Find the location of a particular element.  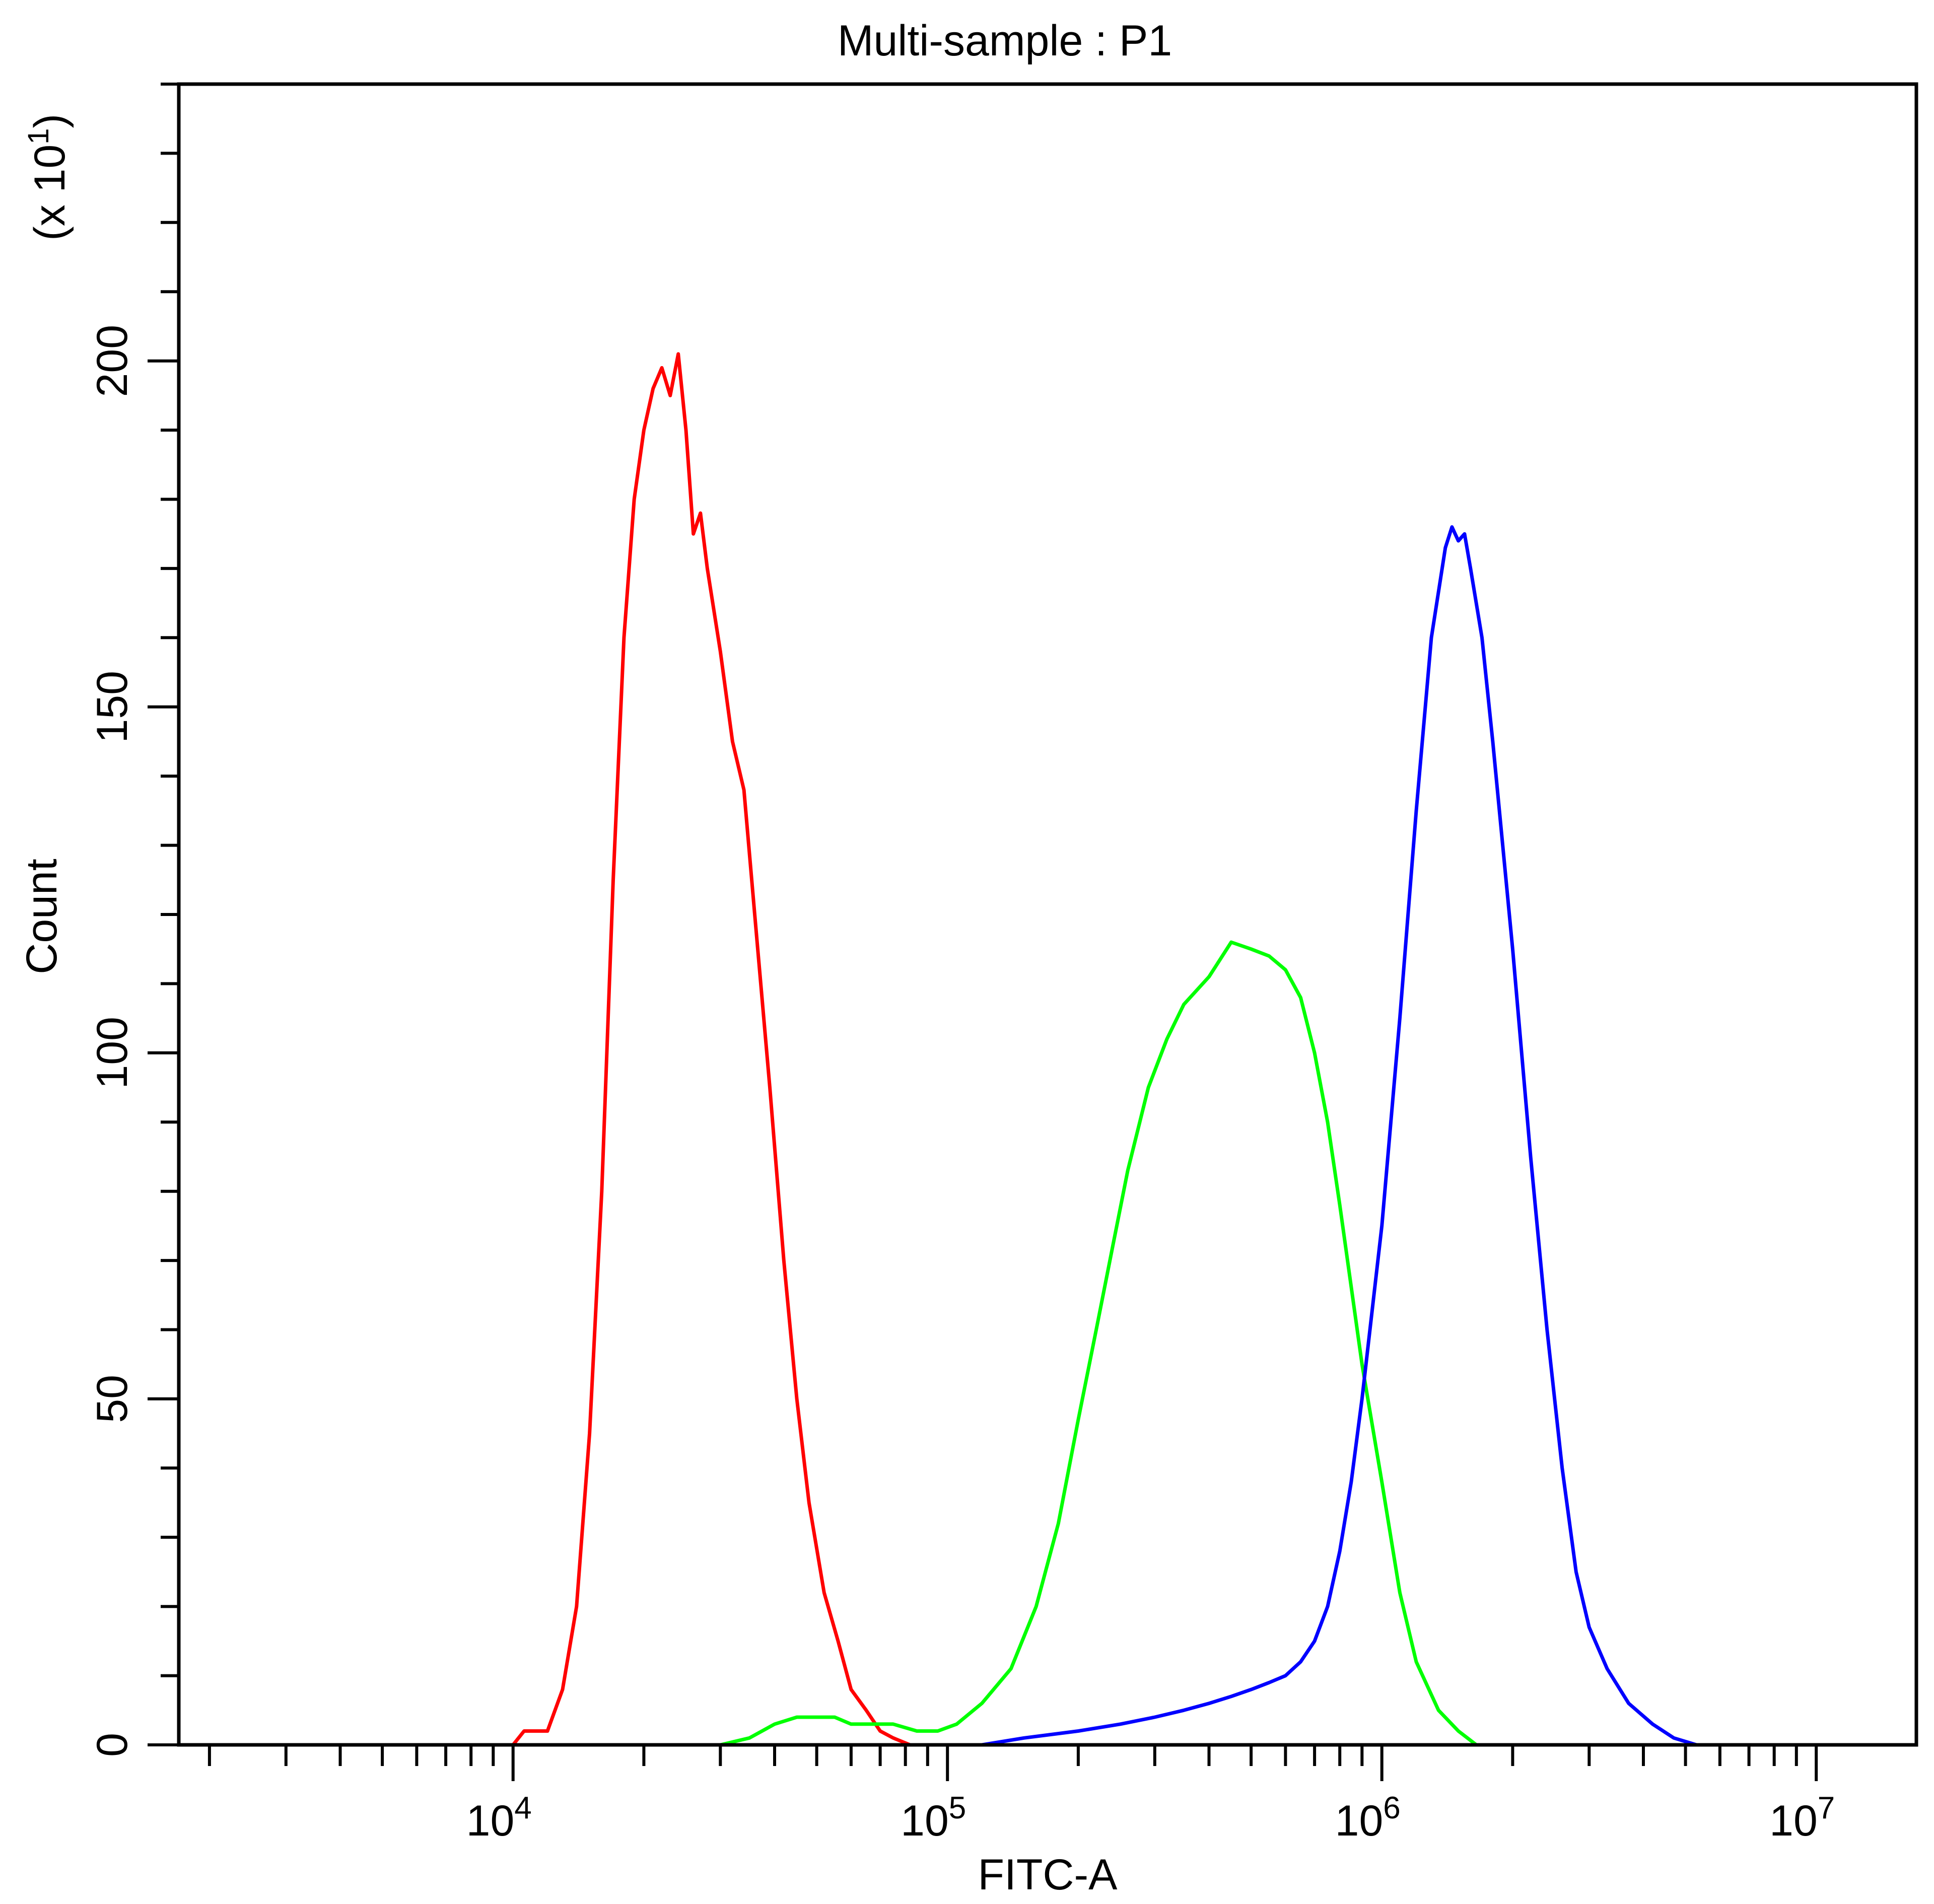

y-tick-label: 150 is located at coordinates (112, 707).